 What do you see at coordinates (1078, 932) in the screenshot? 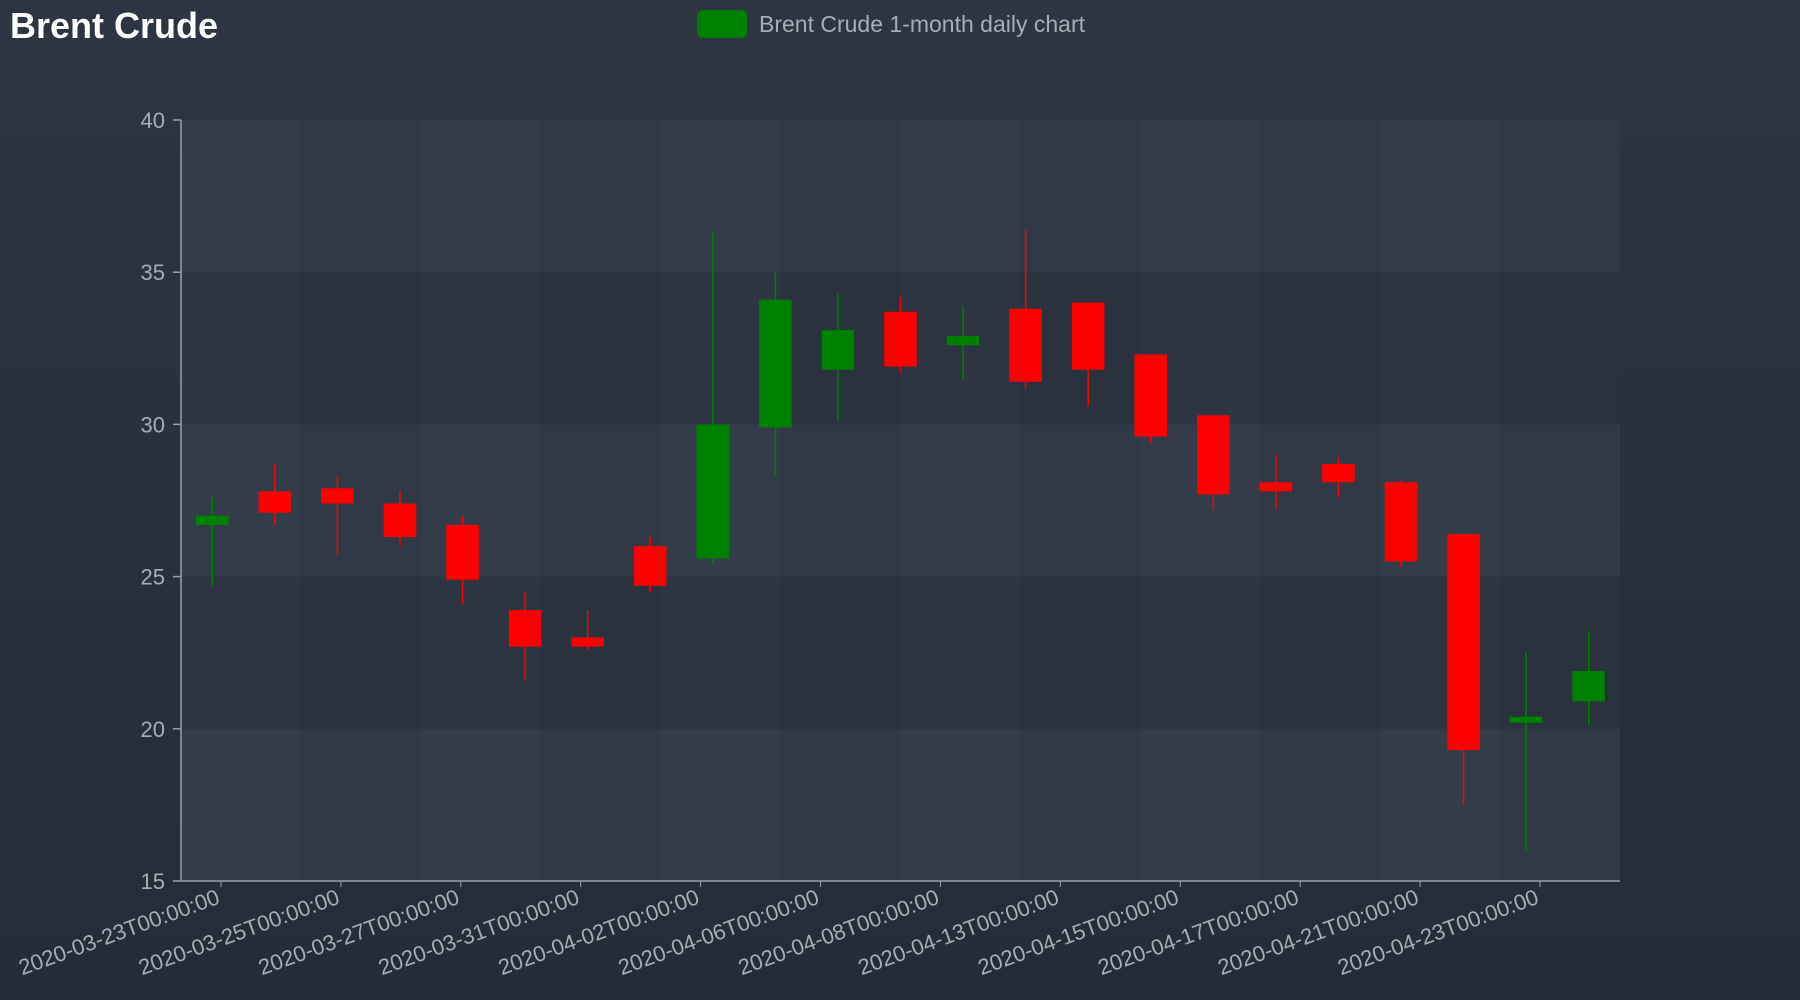
I see `x-tick-label: 2020-04-15T00:00:00` at bounding box center [1078, 932].